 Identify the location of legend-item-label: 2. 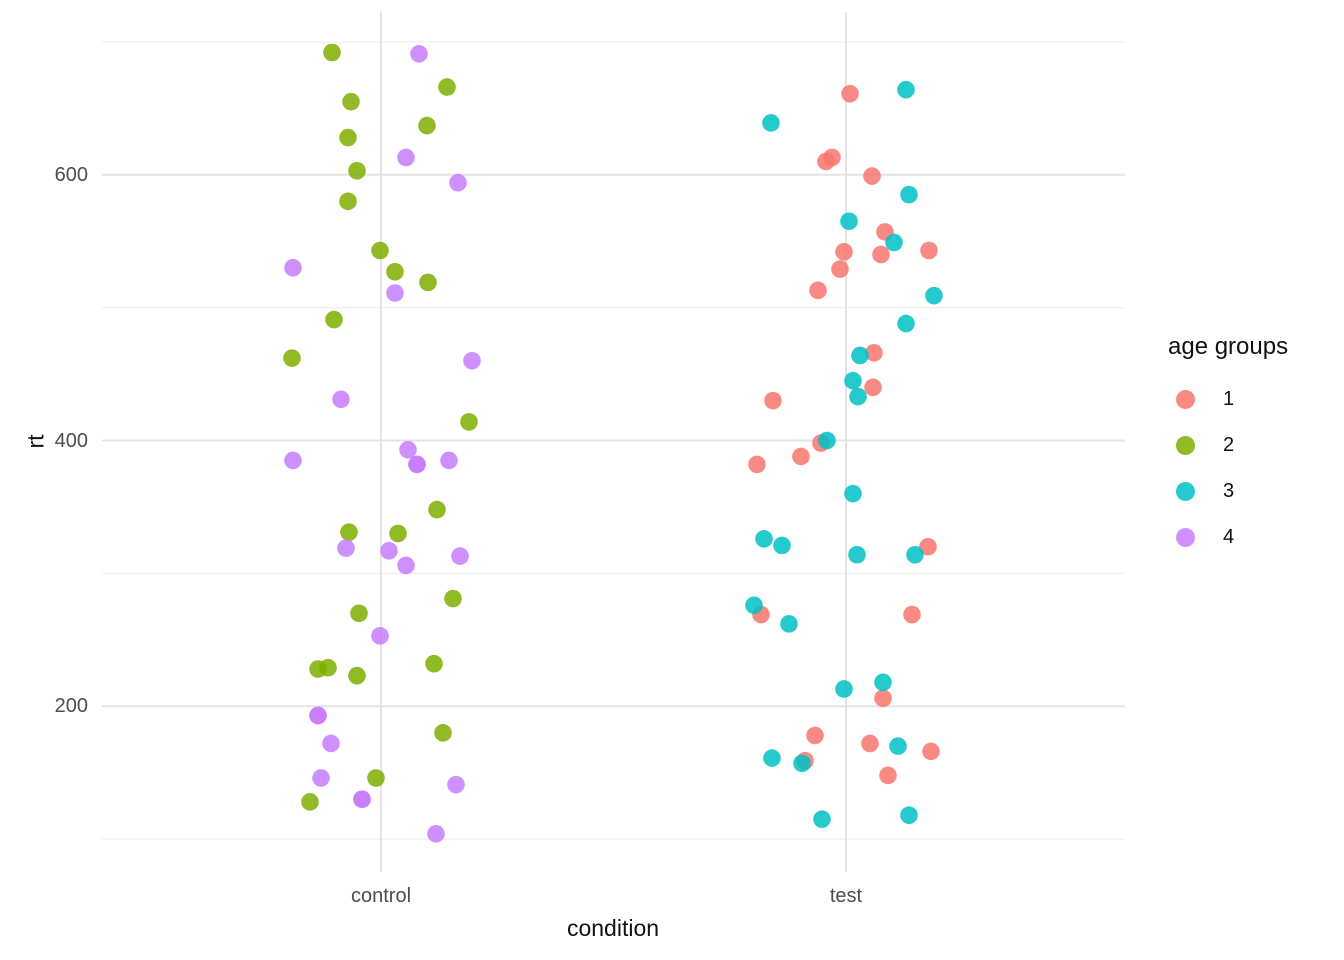
(1229, 444).